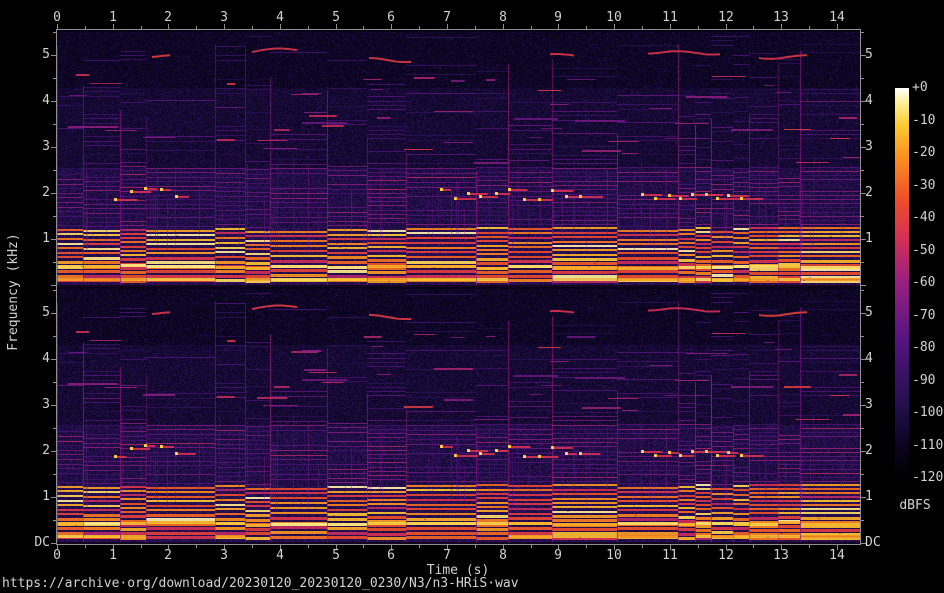 Image resolution: width=944 pixels, height=593 pixels. What do you see at coordinates (336, 17) in the screenshot?
I see `time-tick-label: 5` at bounding box center [336, 17].